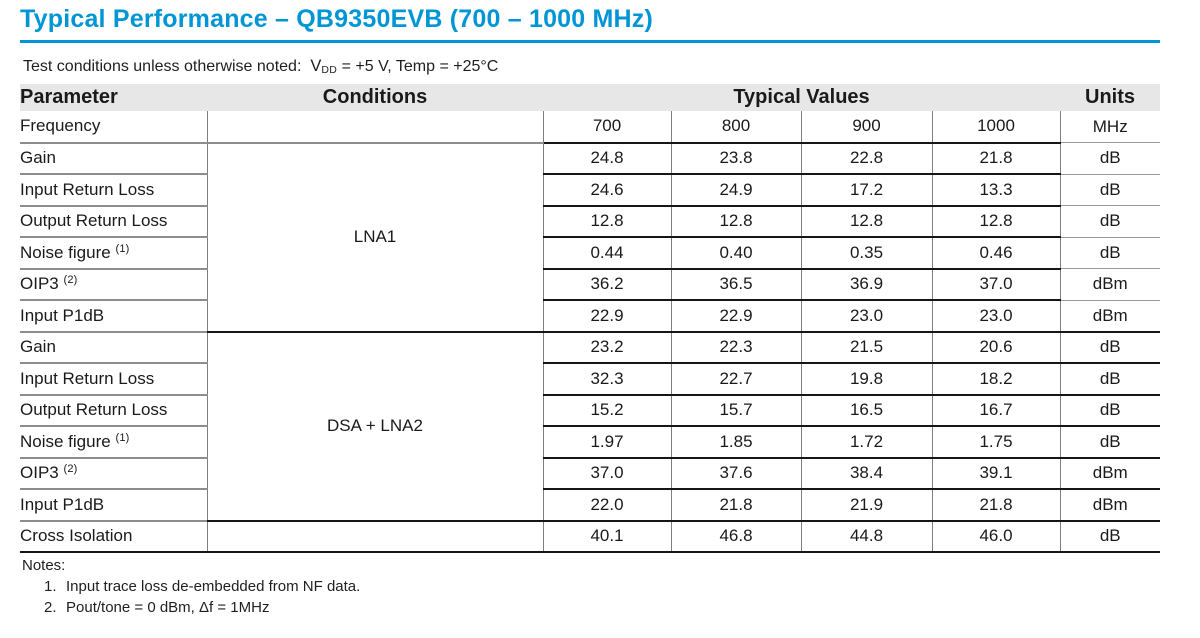 The width and height of the screenshot is (1200, 638). What do you see at coordinates (736, 410) in the screenshot?
I see `value-cell: 15.7` at bounding box center [736, 410].